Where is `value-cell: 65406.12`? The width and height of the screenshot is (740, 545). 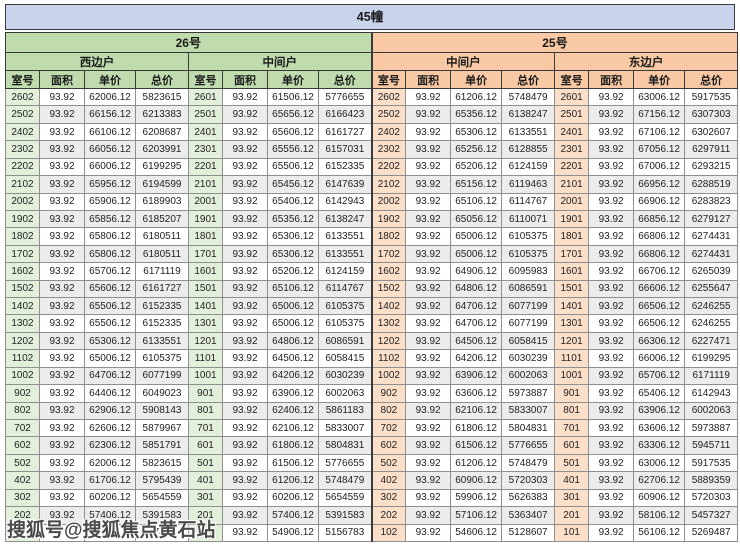 value-cell: 65406.12 is located at coordinates (293, 201).